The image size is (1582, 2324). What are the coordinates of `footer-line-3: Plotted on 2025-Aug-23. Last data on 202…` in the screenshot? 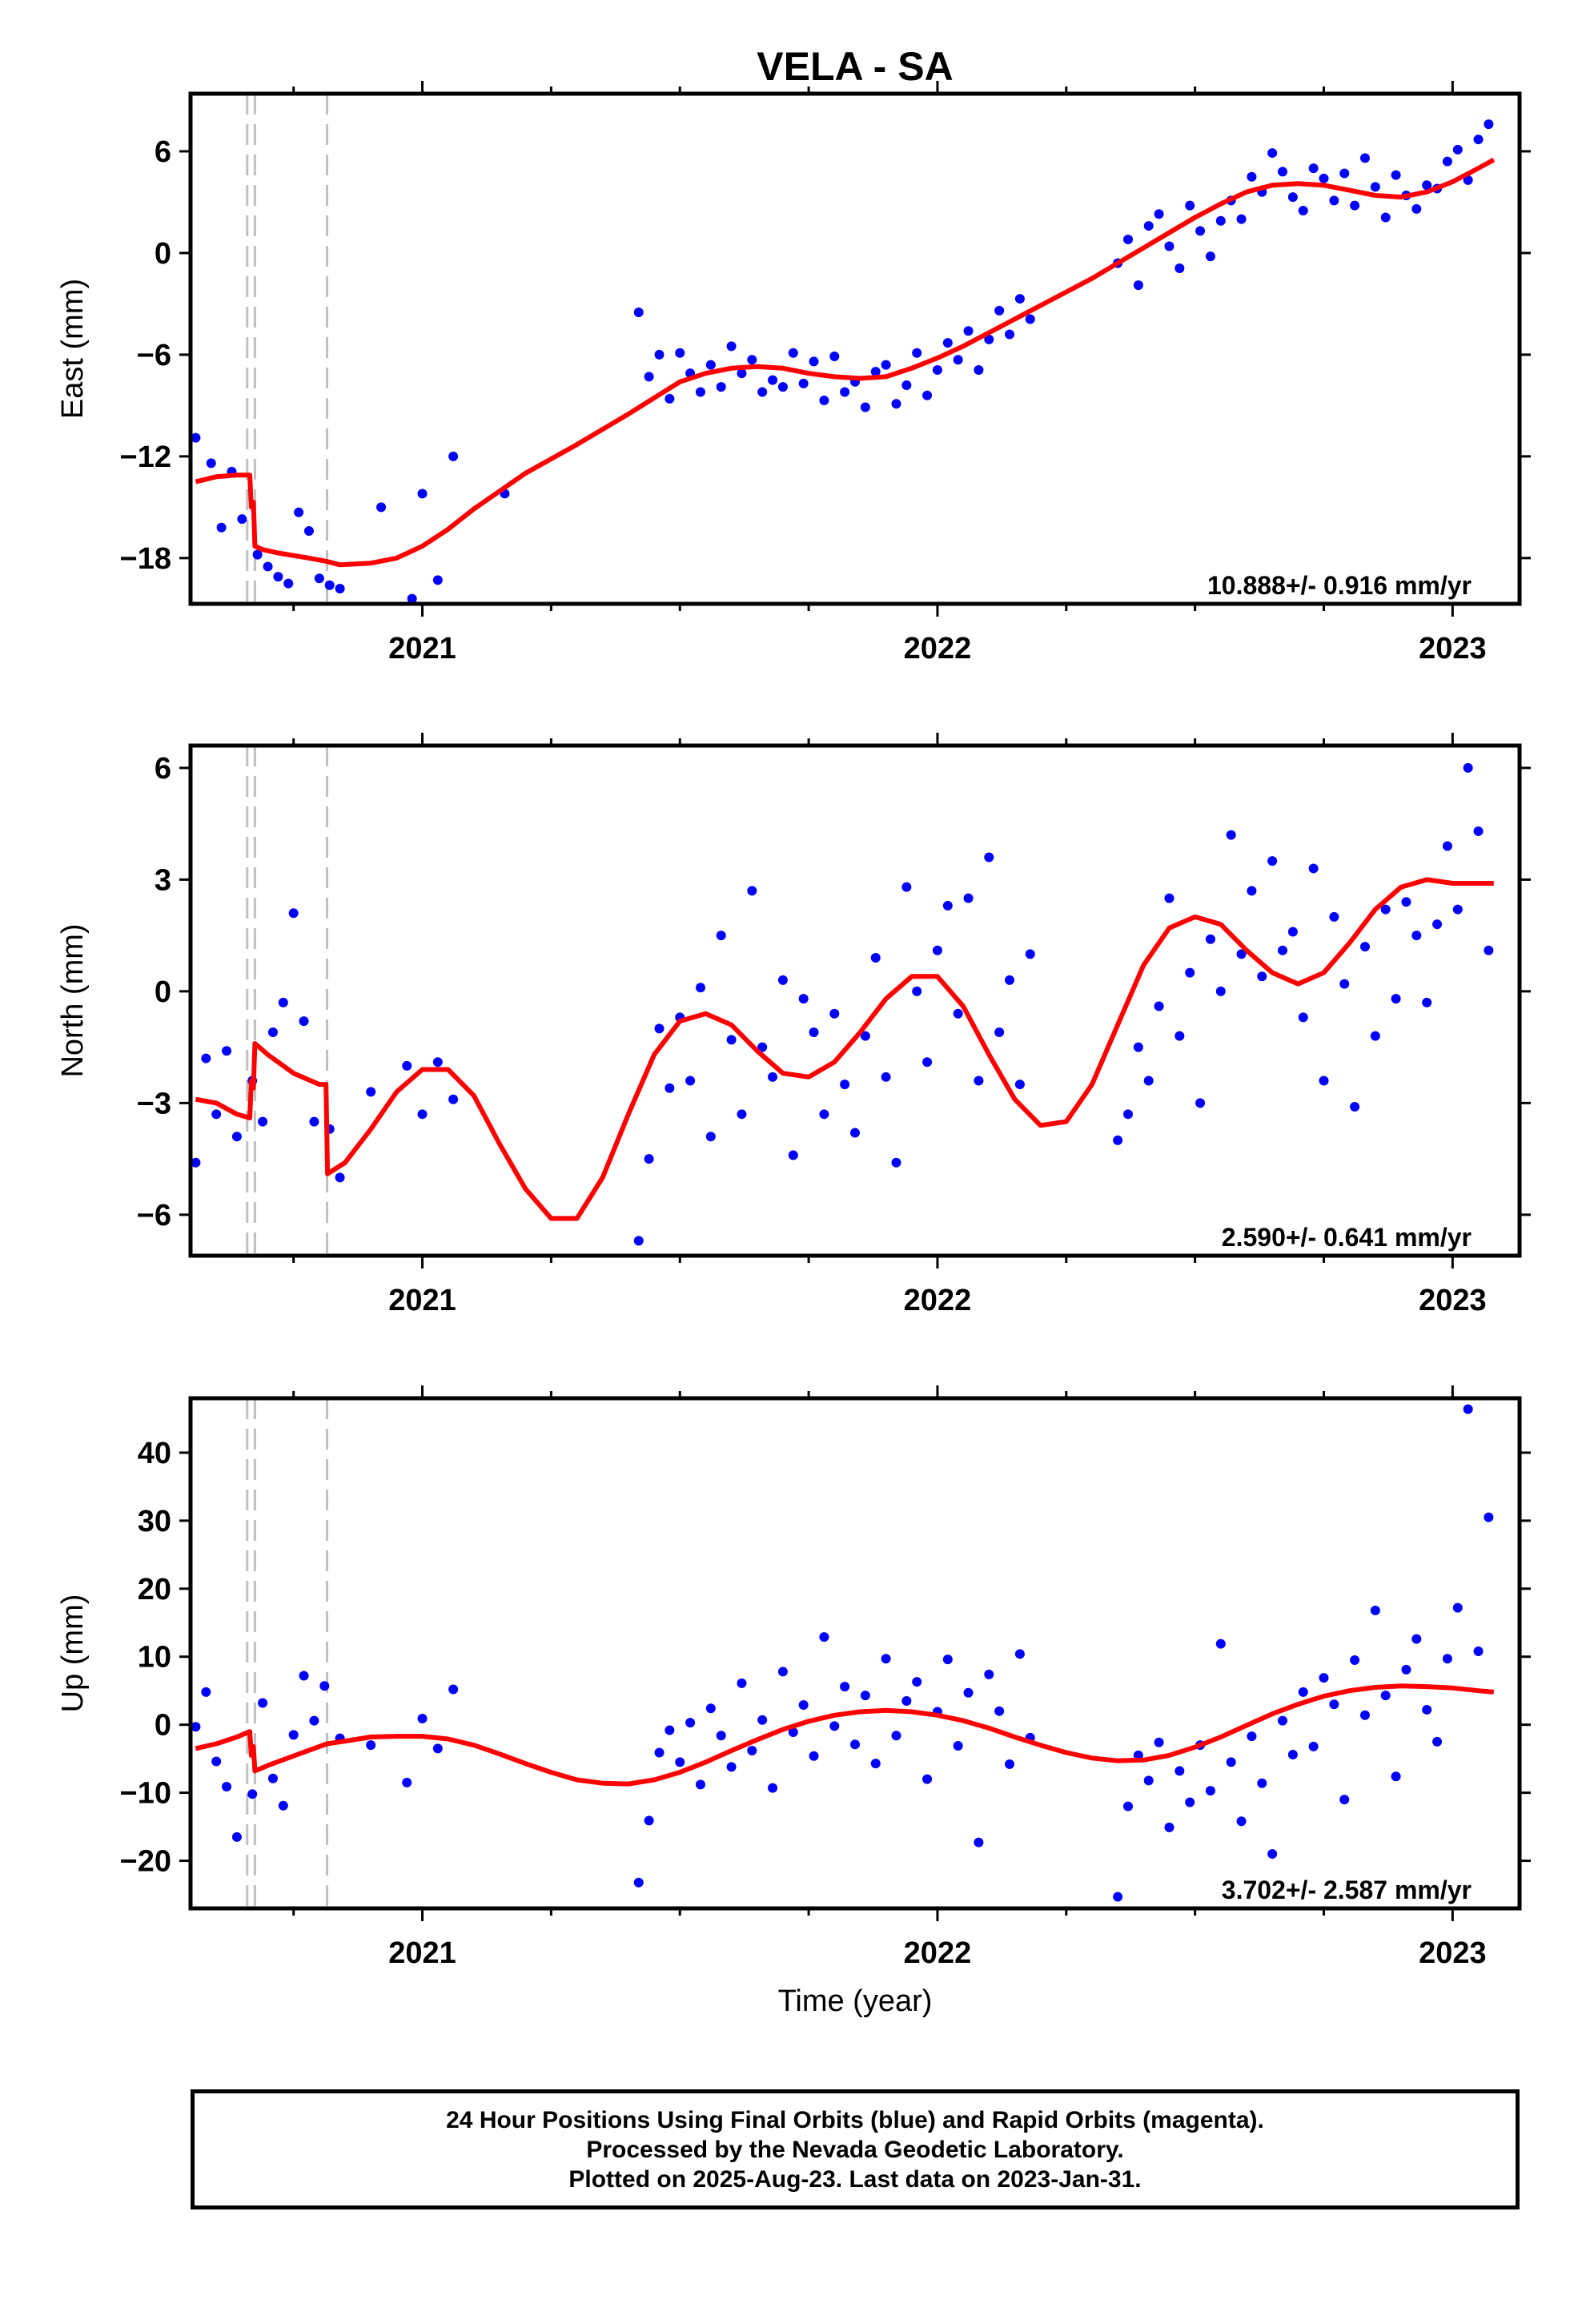 It's located at (855, 2179).